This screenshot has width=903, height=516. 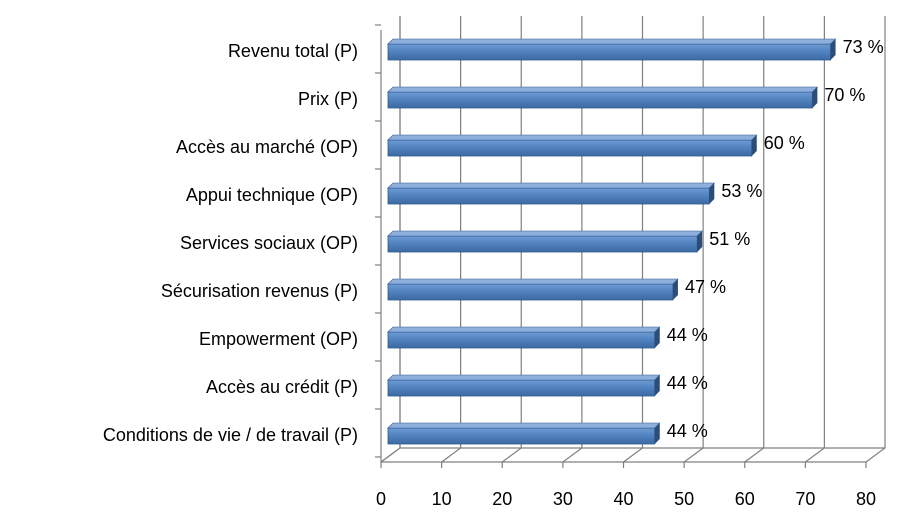 I want to click on value-label: 73 %, so click(x=863, y=47).